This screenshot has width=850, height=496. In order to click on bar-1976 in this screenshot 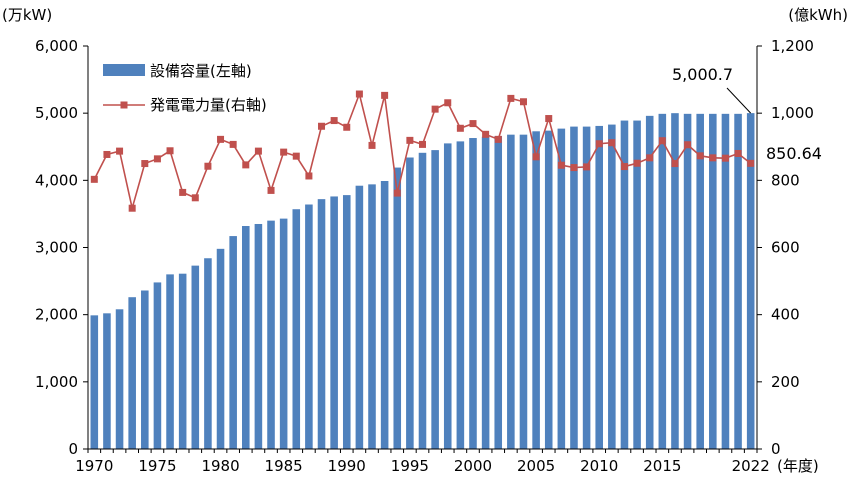, I will do `click(170, 361)`.